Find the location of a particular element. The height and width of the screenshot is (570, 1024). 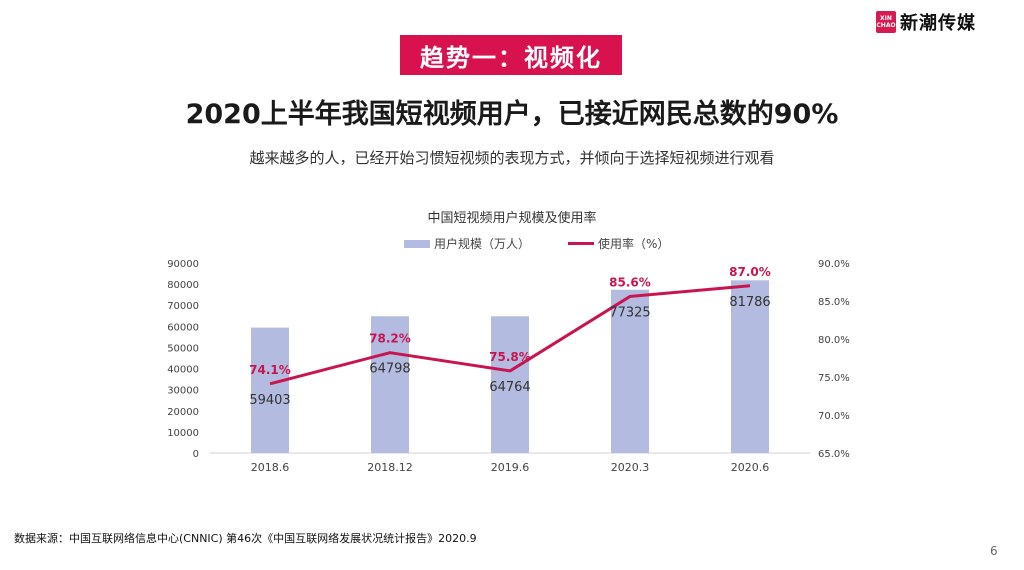

y-left-tick-label: 30000 is located at coordinates (183, 391).